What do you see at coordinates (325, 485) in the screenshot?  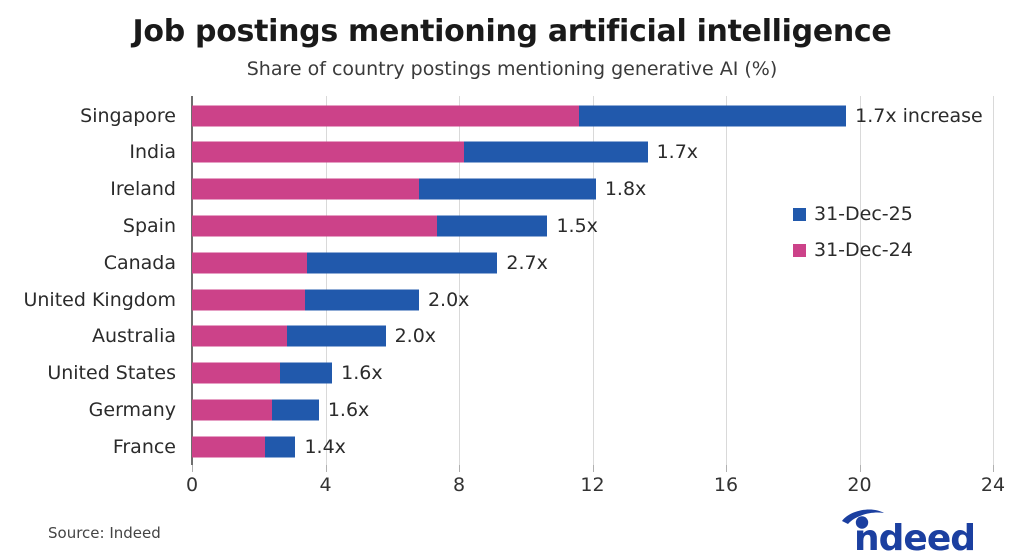 I see `x-axis-tick-label: 4` at bounding box center [325, 485].